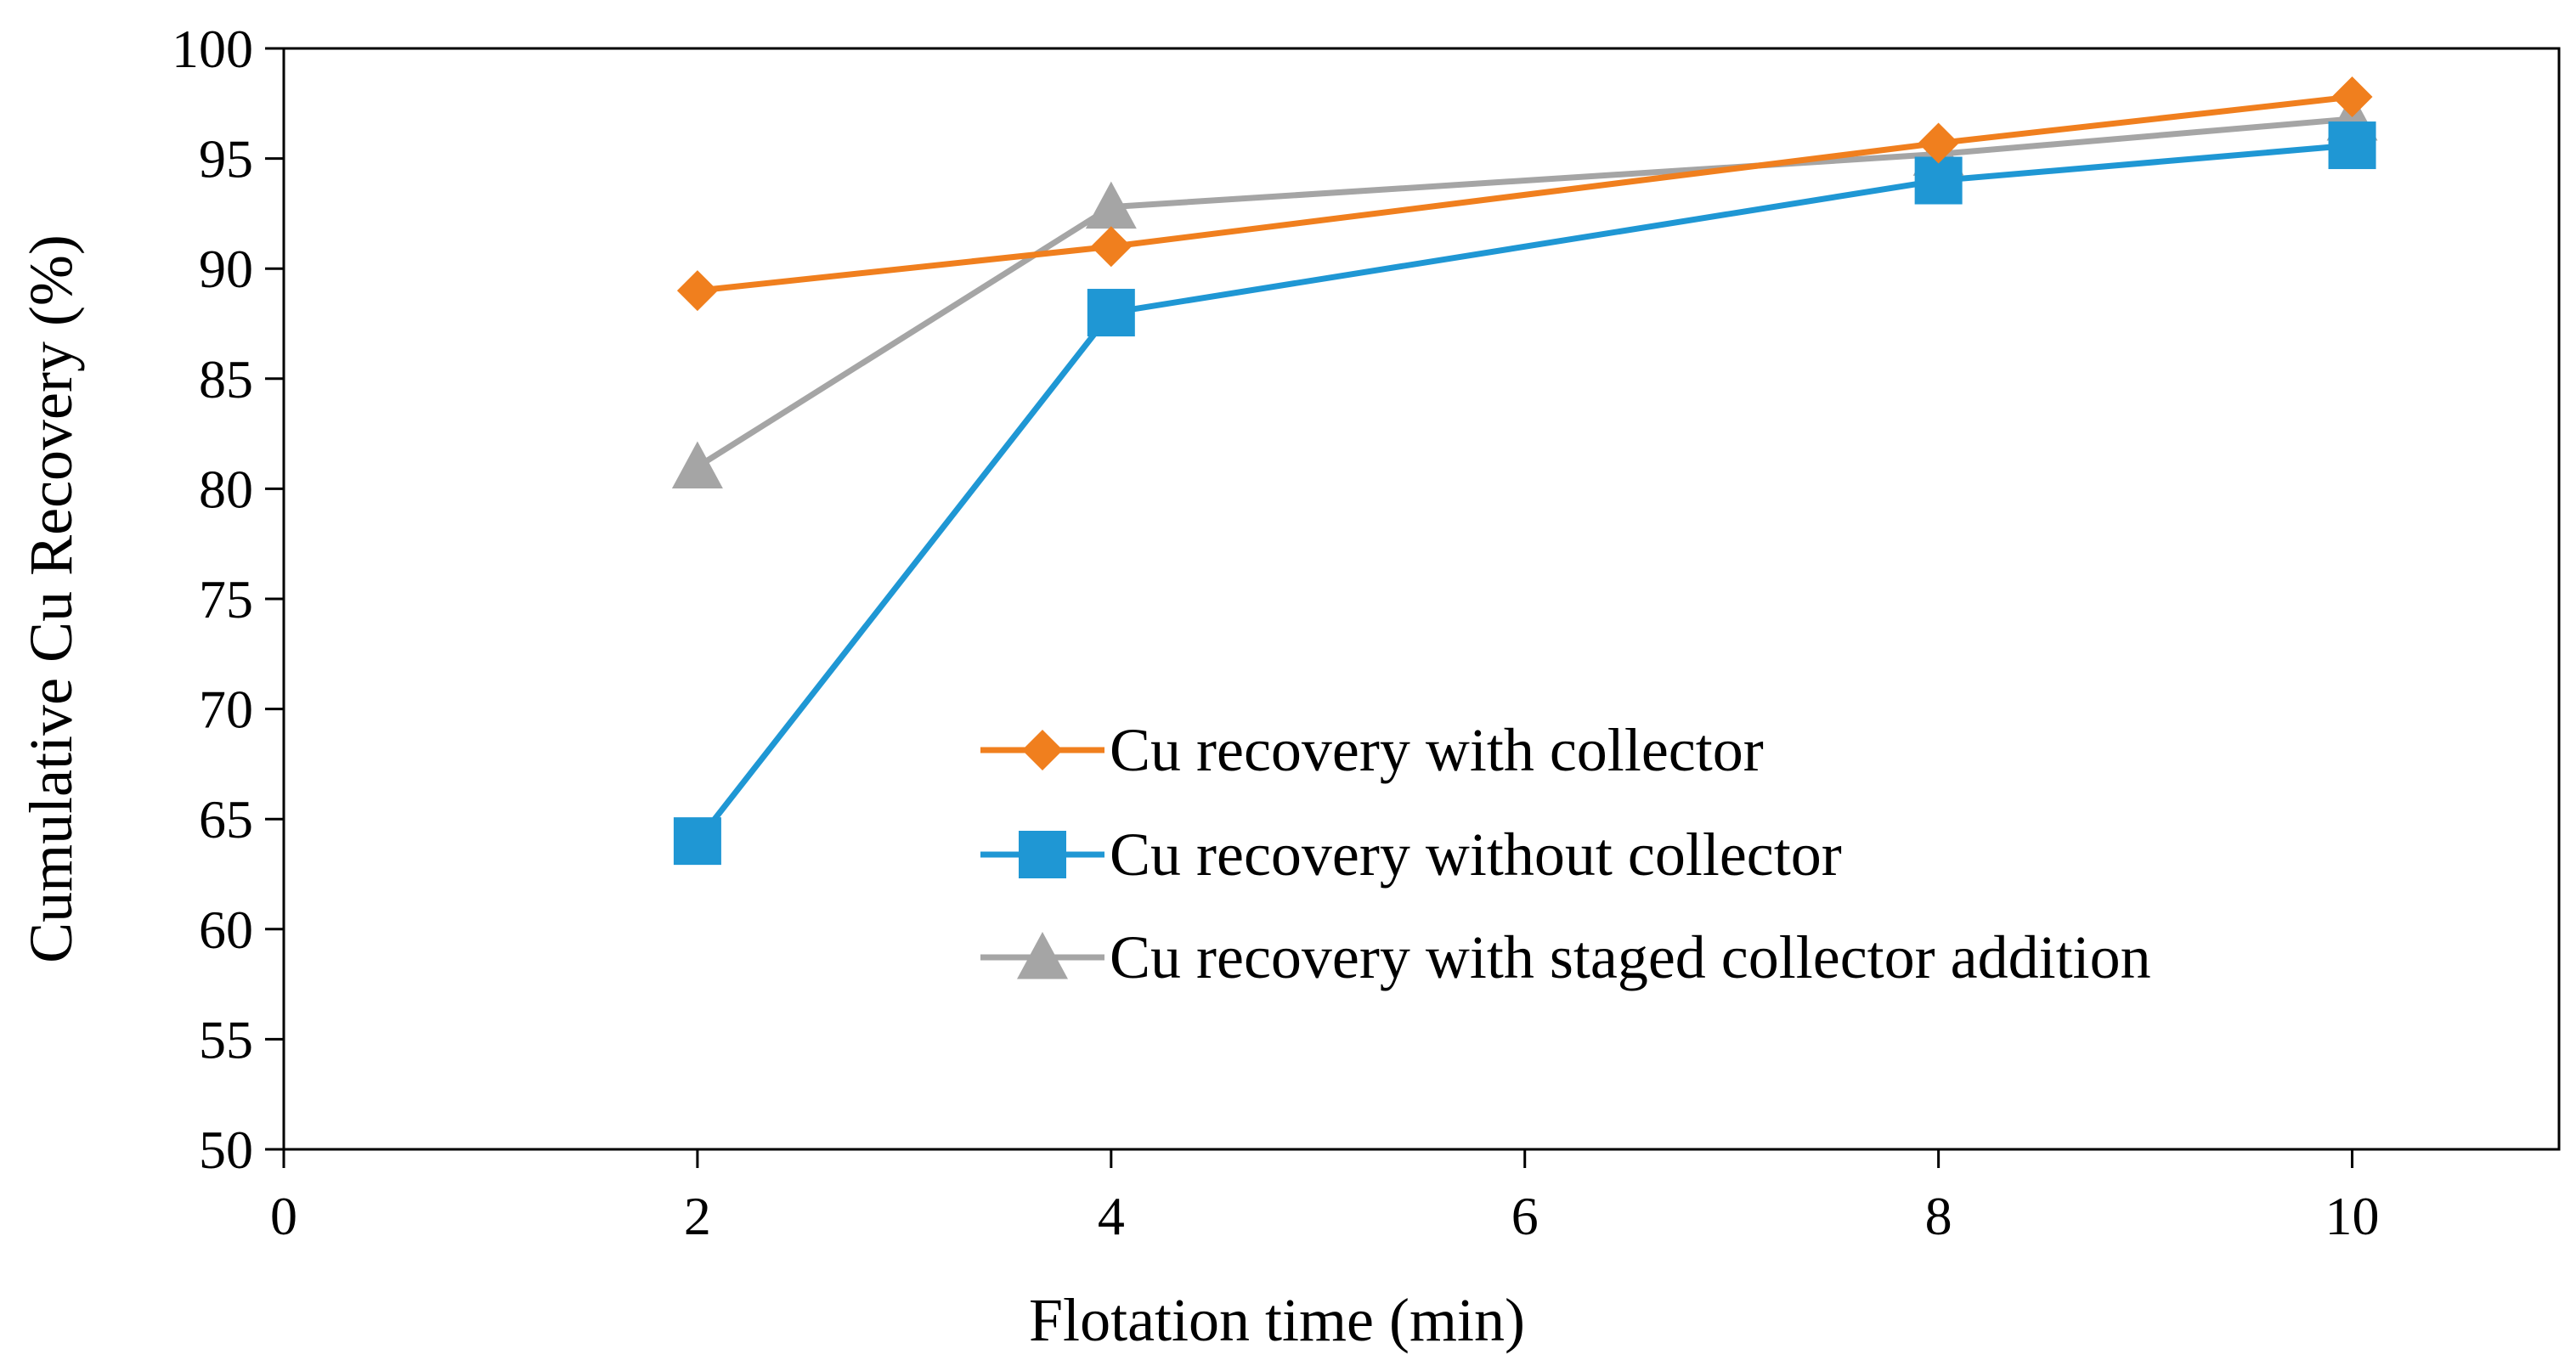 The image size is (2576, 1360). I want to click on y-axis: 50 55 60 65 70 75 80 85 90 95 100, so click(228, 599).